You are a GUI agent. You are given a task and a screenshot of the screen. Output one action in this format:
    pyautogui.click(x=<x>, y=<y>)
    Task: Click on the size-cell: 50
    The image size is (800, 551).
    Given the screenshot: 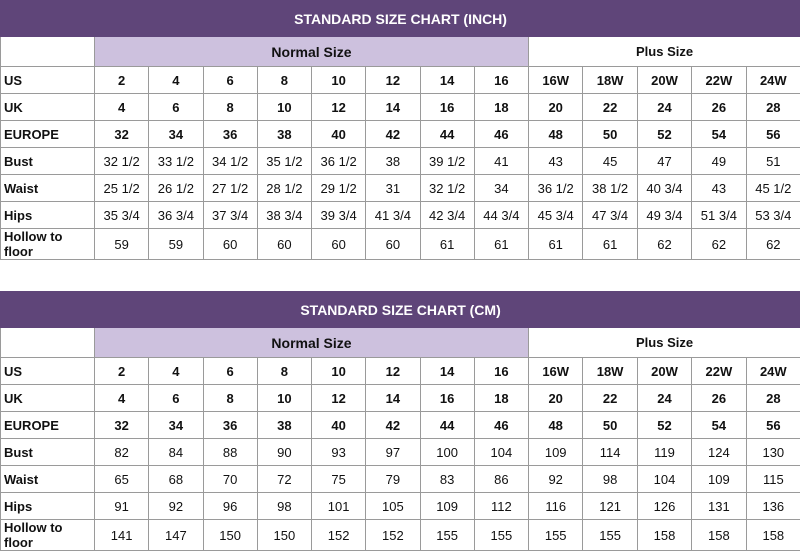 What is the action you would take?
    pyautogui.click(x=610, y=134)
    